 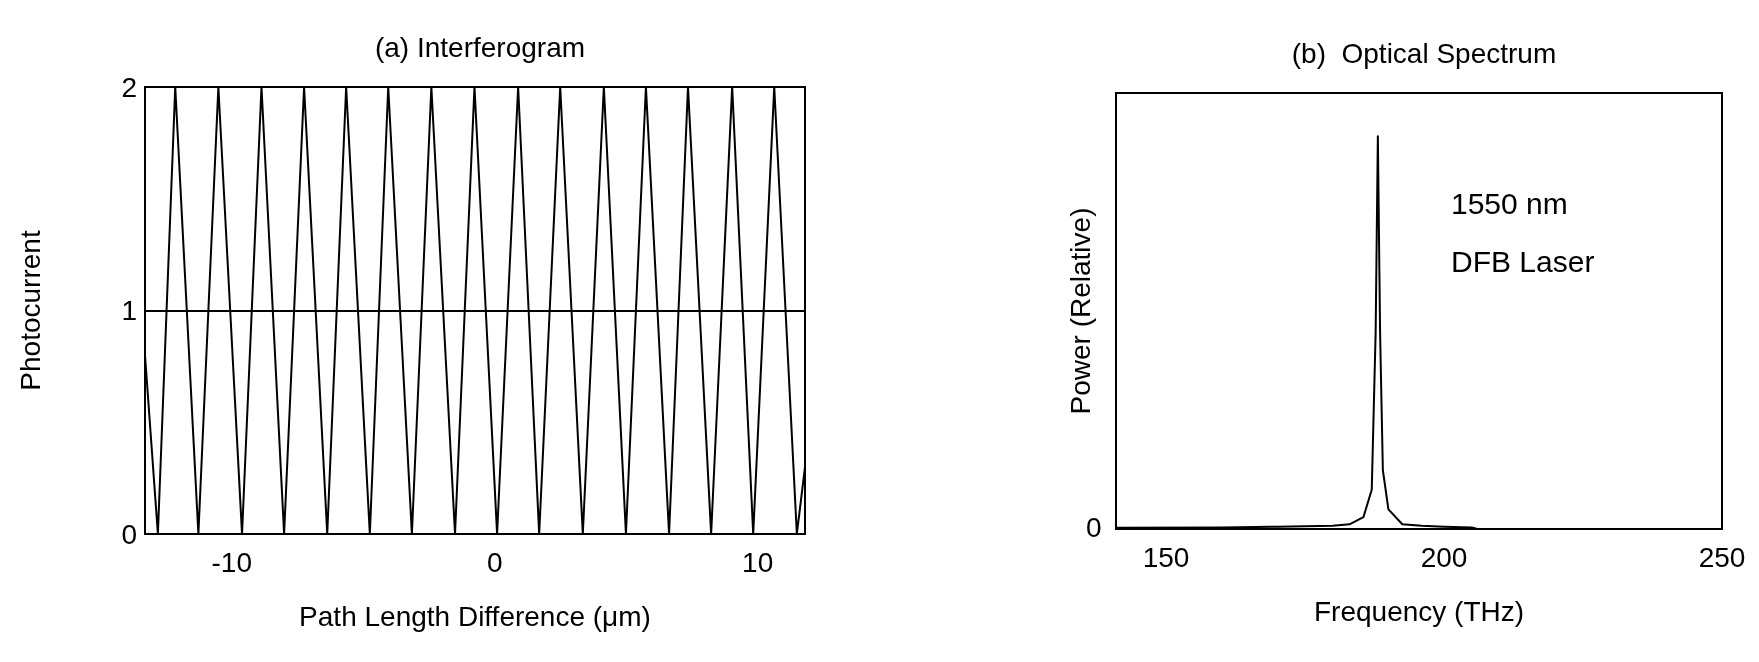 I want to click on x-tick-label: 10, so click(x=758, y=562).